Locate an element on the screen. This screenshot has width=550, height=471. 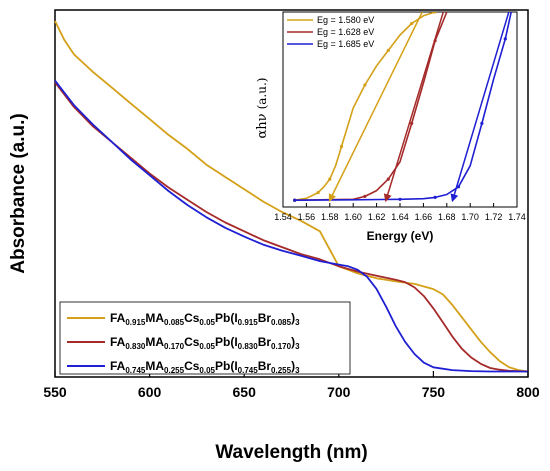
inset-x-tick-label-1: 1.56 is located at coordinates (307, 217).